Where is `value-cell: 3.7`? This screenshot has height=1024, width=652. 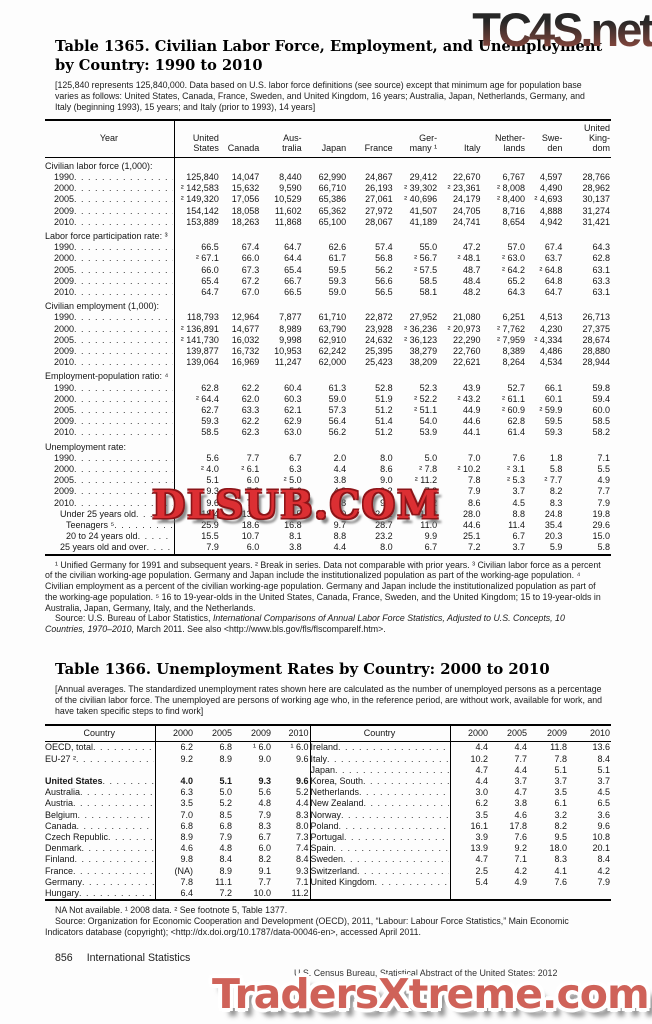 value-cell: 3.7 is located at coordinates (519, 547).